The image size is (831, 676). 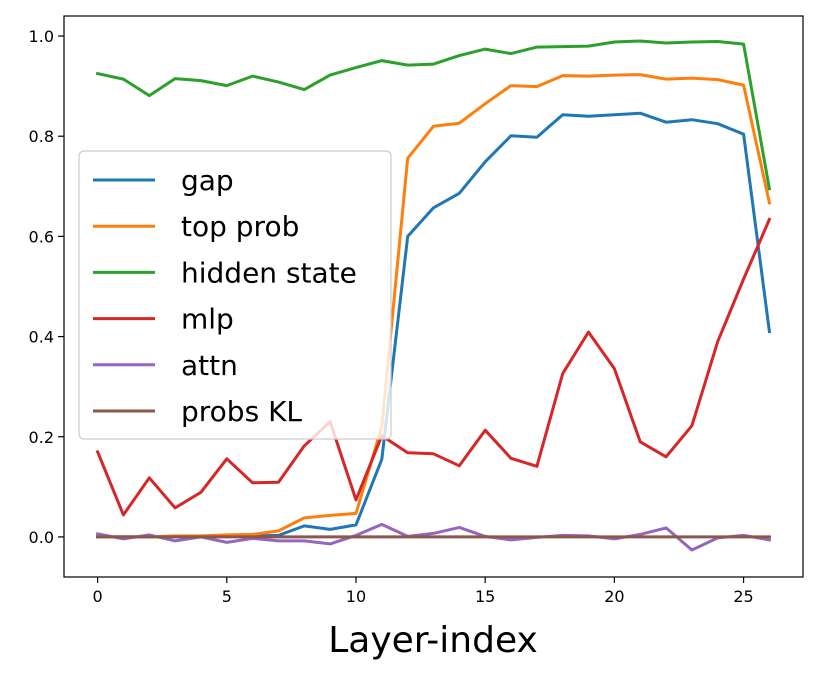 I want to click on x-axis-title: Layer-index, so click(x=433, y=640).